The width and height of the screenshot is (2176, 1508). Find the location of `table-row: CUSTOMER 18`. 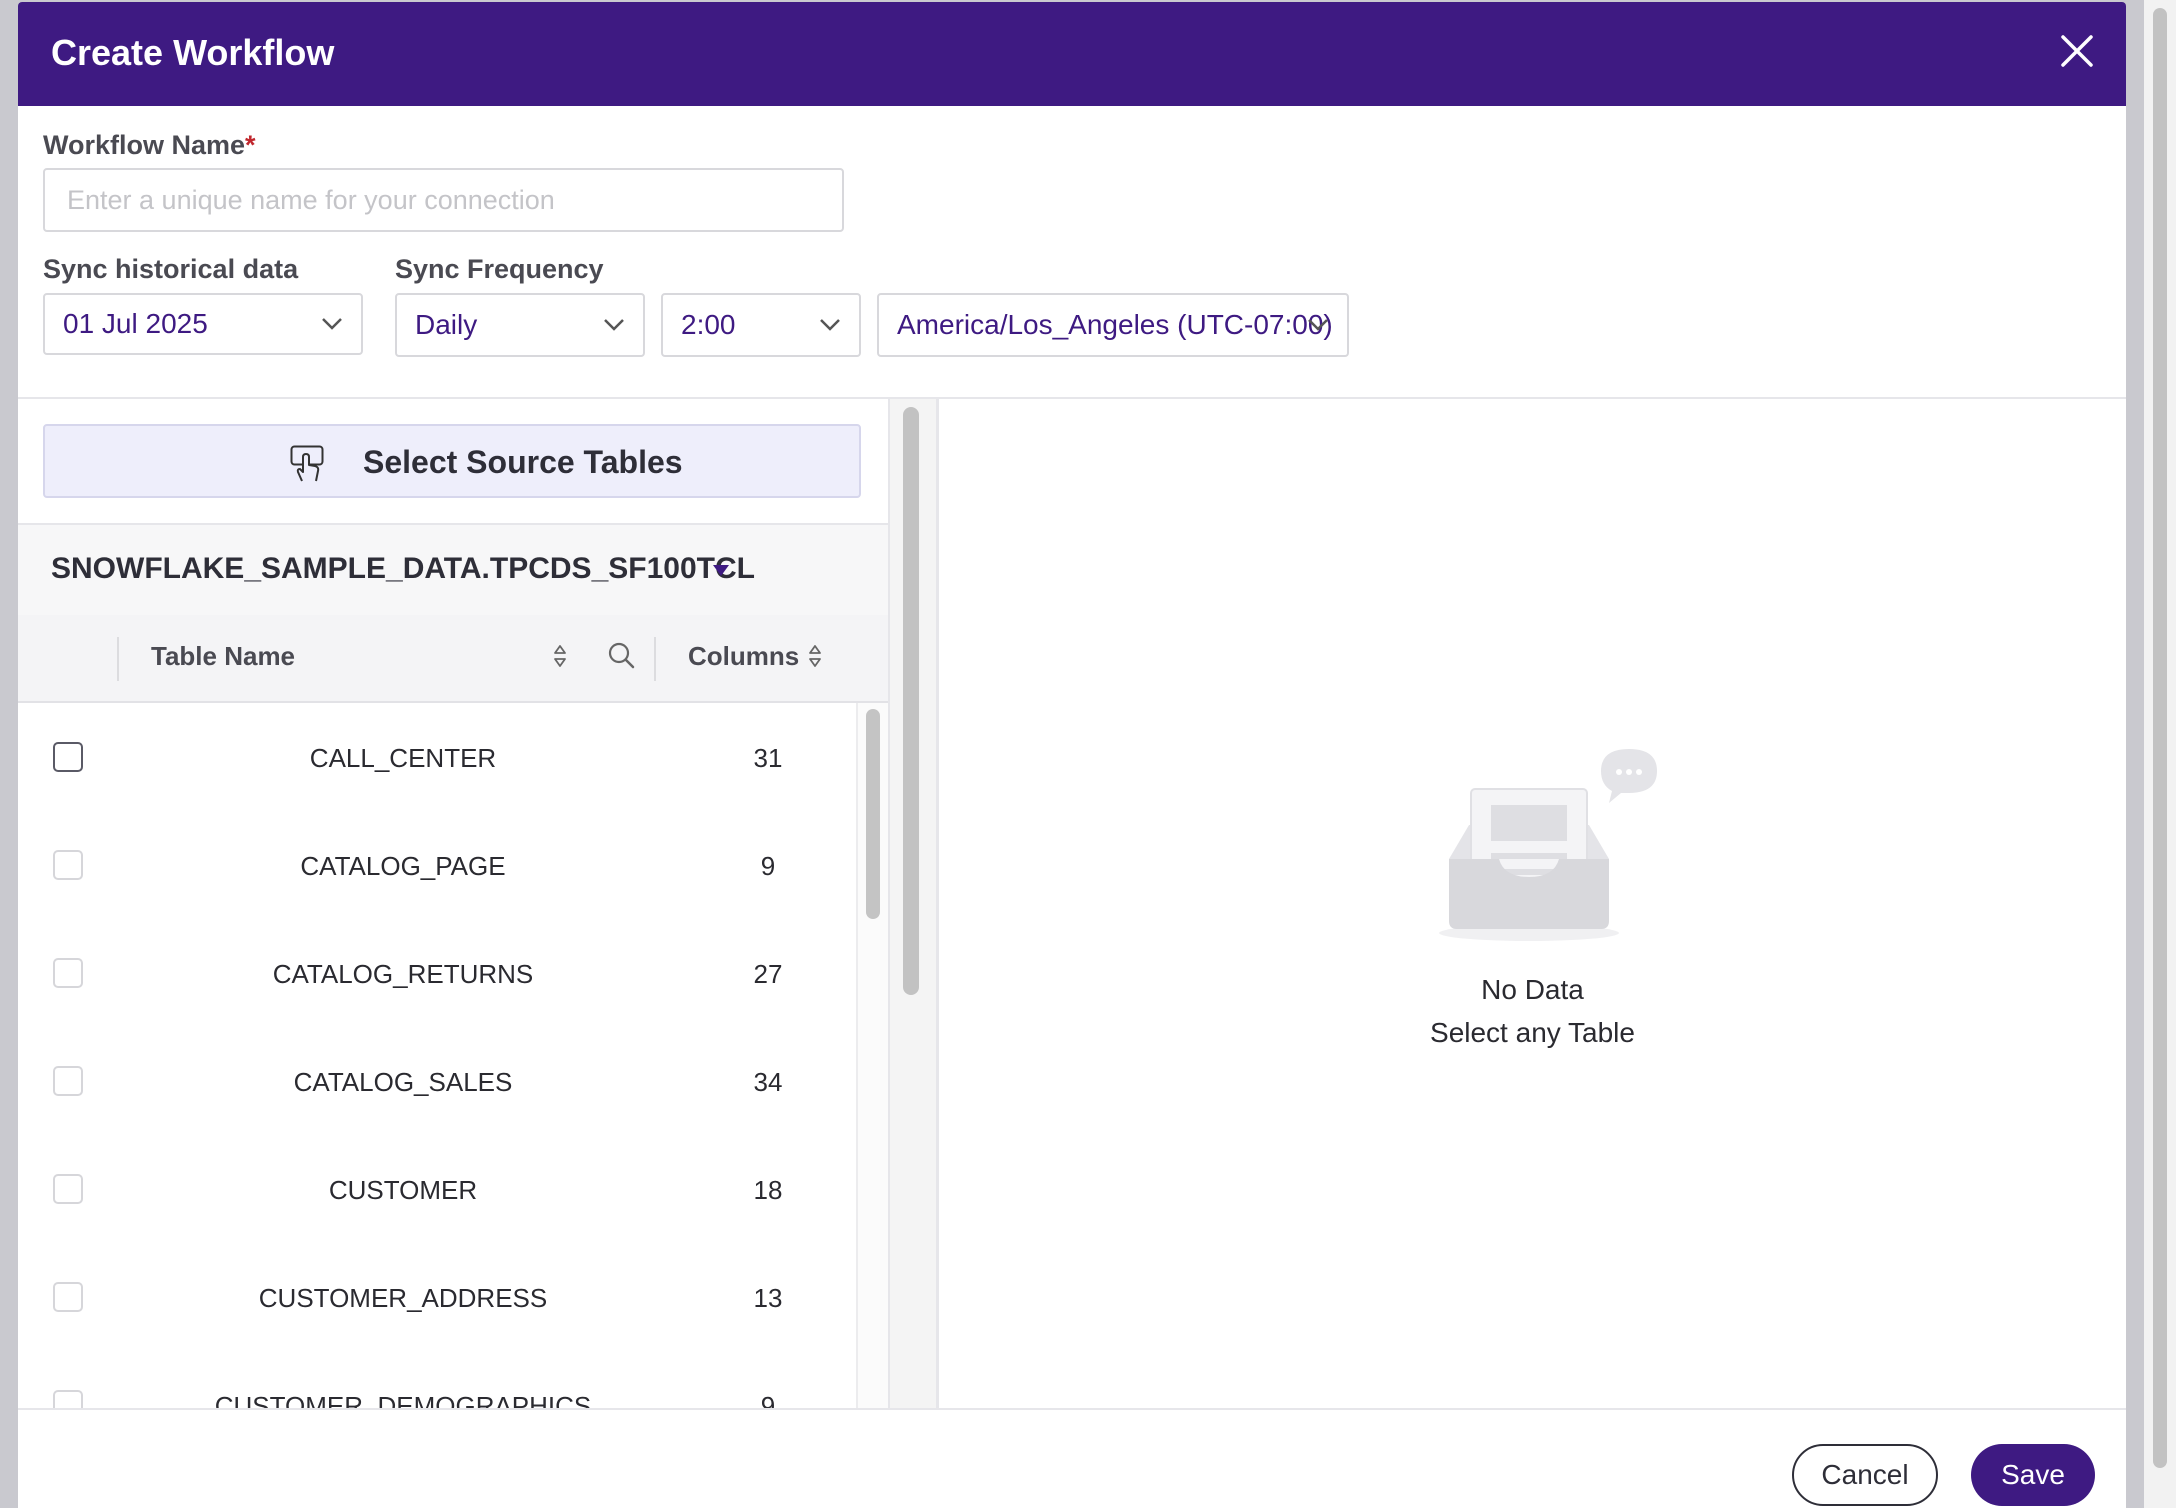

table-row: CUSTOMER 18 is located at coordinates (437, 1189).